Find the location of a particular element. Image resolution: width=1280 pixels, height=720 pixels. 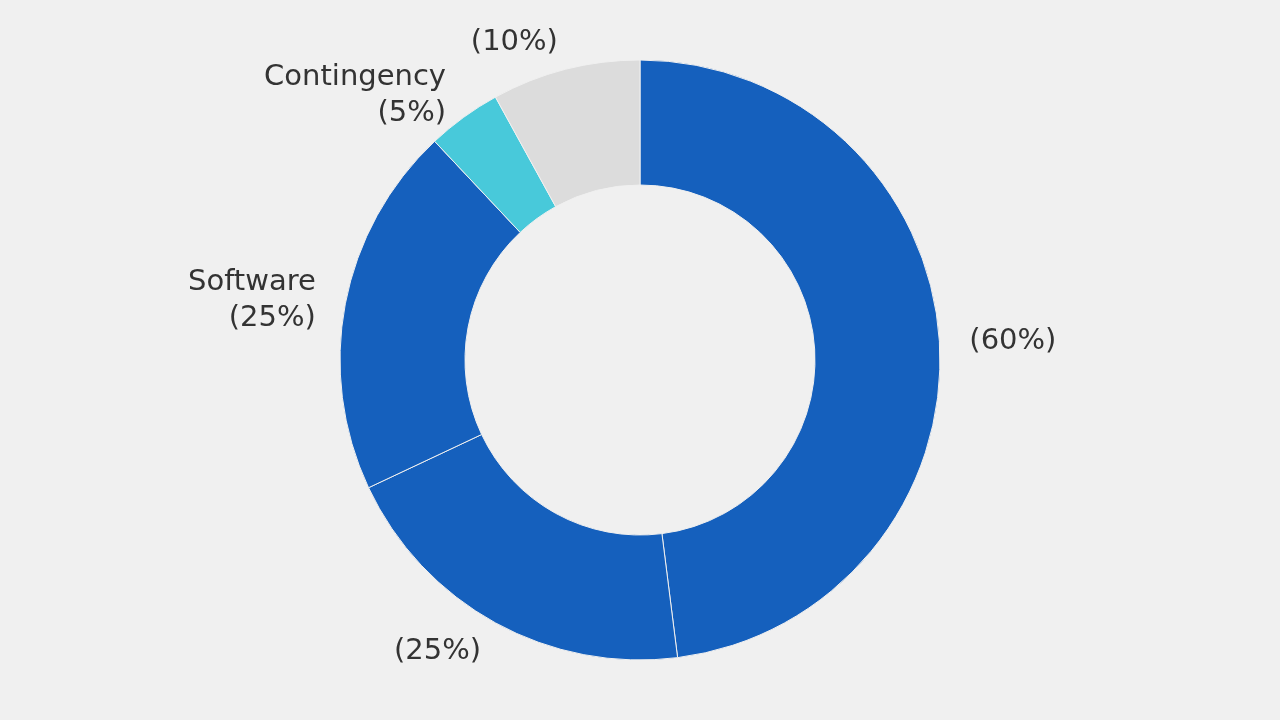

data-label: (10%) is located at coordinates (514, 40).